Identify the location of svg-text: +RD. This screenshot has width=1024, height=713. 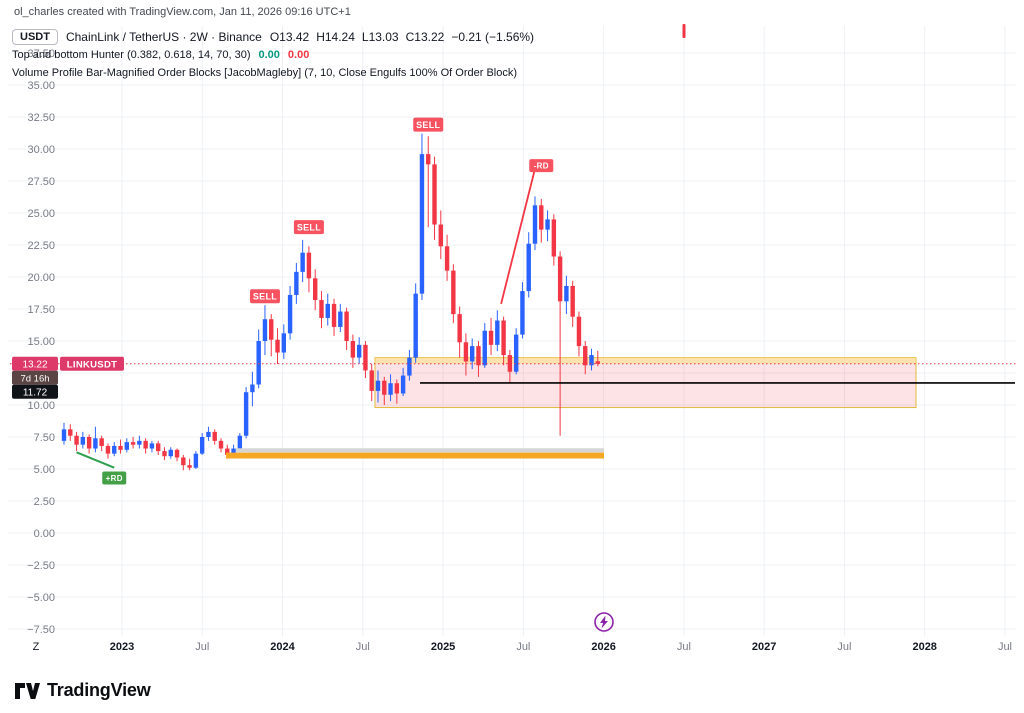
(114, 478).